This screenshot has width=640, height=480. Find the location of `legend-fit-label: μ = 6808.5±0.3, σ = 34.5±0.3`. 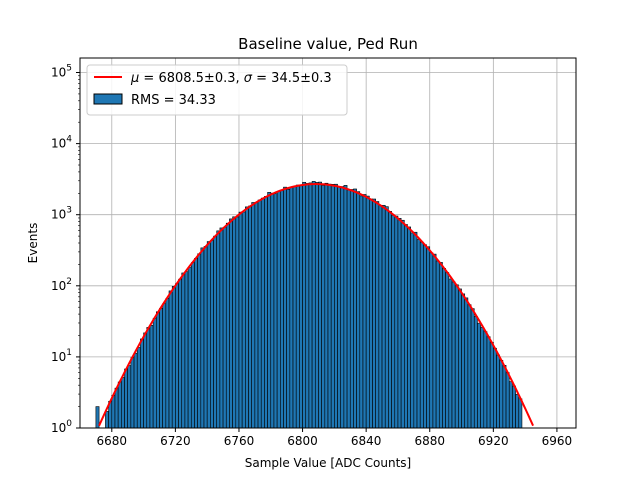

legend-fit-label: μ = 6808.5±0.3, σ = 34.5±0.3 is located at coordinates (231, 78).